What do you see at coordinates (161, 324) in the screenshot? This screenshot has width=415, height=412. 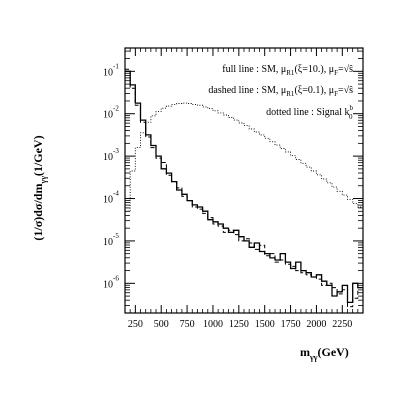 I see `x-tick-label: 500` at bounding box center [161, 324].